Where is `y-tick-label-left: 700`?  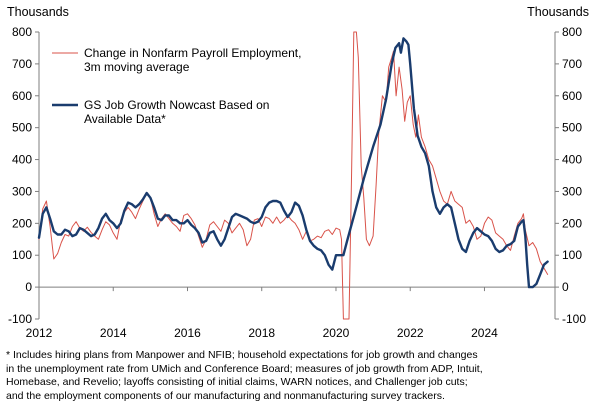 y-tick-label-left: 700 is located at coordinates (22, 64).